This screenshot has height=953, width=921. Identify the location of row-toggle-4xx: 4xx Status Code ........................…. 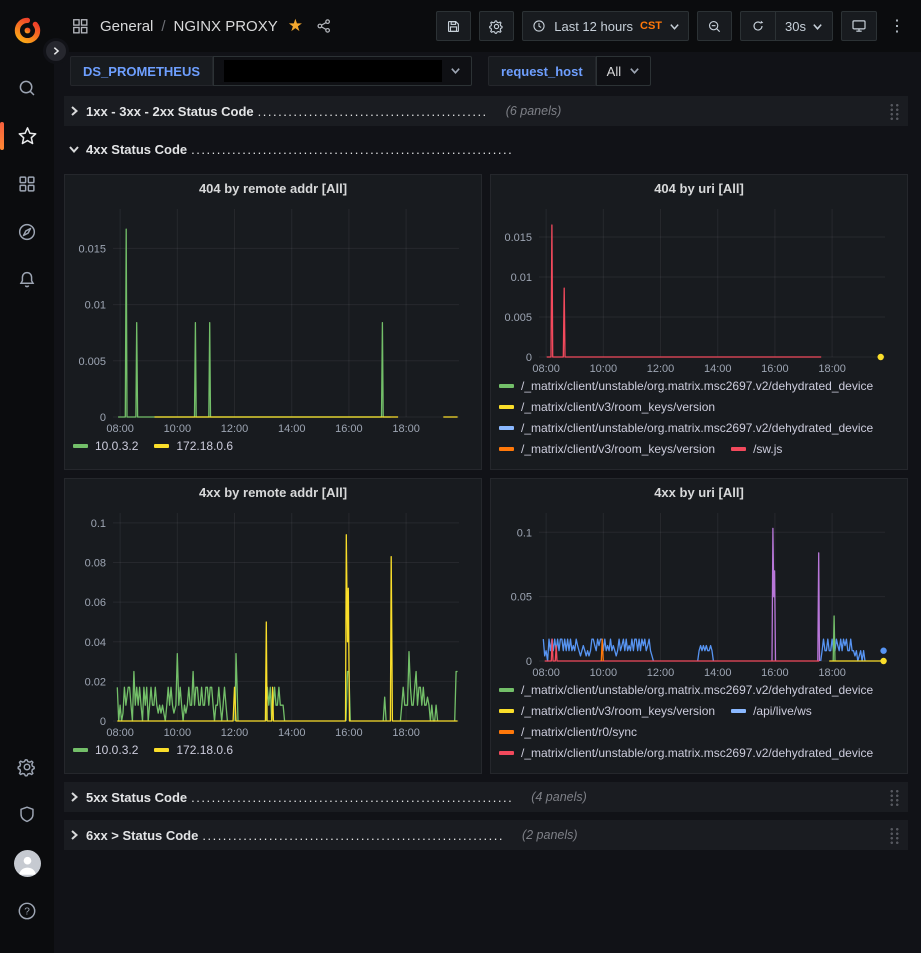
(486, 149).